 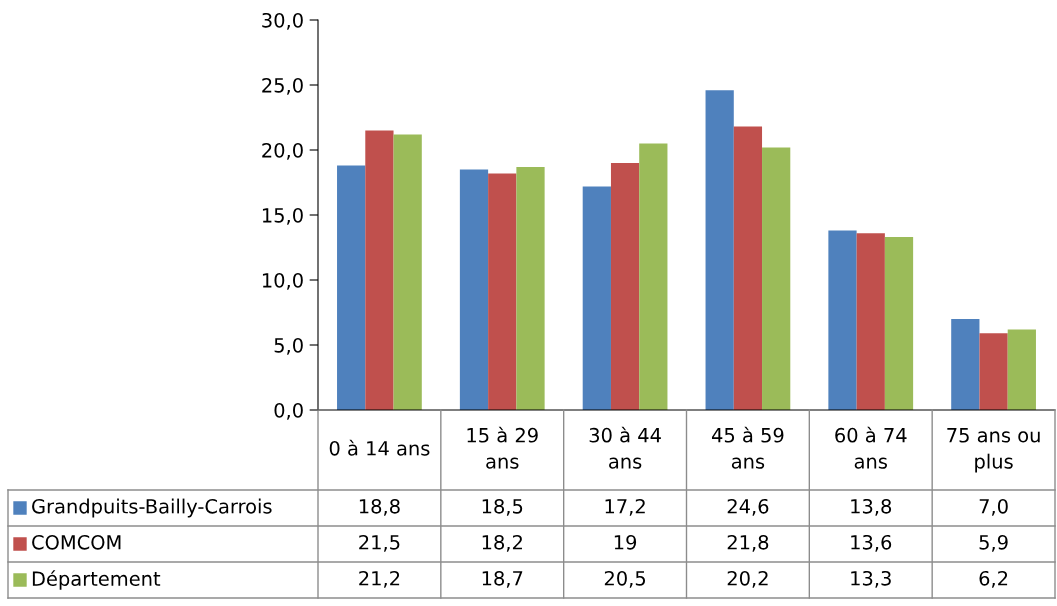 What do you see at coordinates (282, 216) in the screenshot?
I see `y-tick-label: 15,0` at bounding box center [282, 216].